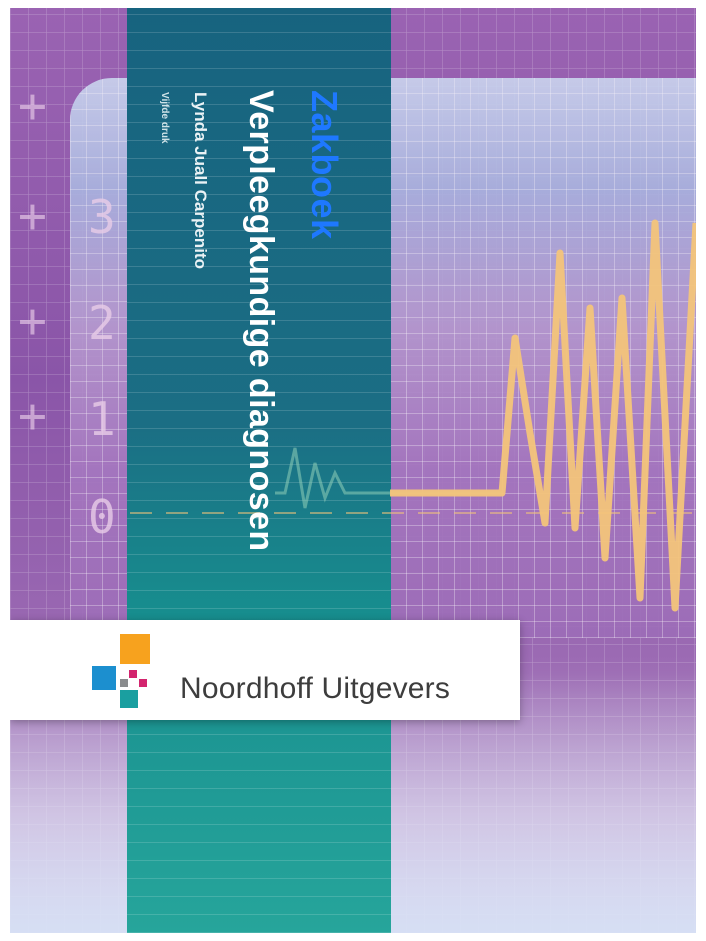  What do you see at coordinates (261, 321) in the screenshot?
I see `book-title: Verpleegkundige diagnosen` at bounding box center [261, 321].